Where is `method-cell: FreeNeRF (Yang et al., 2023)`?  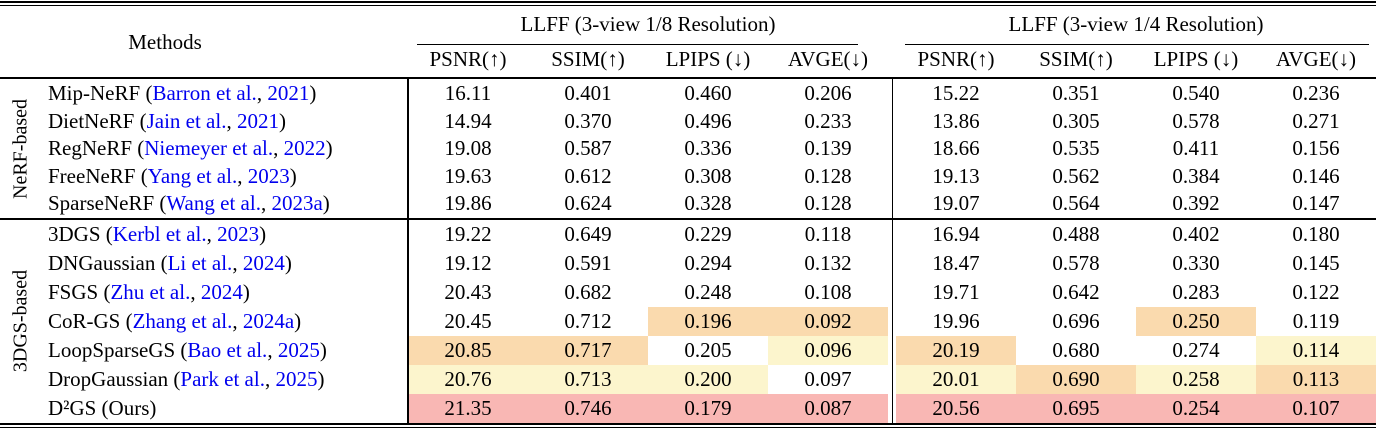
method-cell: FreeNeRF (Yang et al., 2023) is located at coordinates (204, 177).